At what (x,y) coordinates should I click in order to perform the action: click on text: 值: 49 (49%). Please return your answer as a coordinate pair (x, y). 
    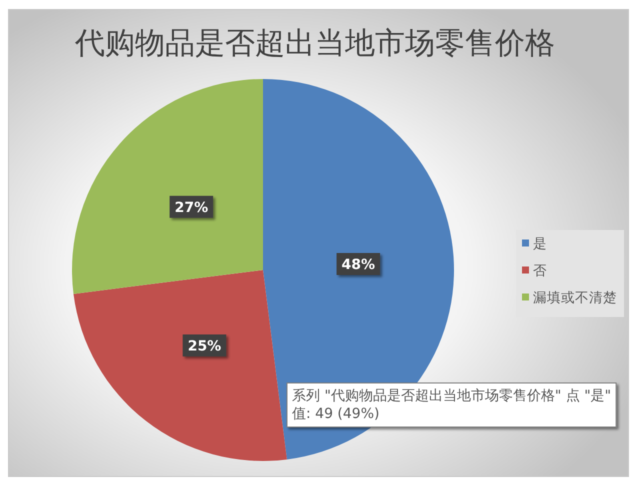
    Looking at the image, I should click on (336, 414).